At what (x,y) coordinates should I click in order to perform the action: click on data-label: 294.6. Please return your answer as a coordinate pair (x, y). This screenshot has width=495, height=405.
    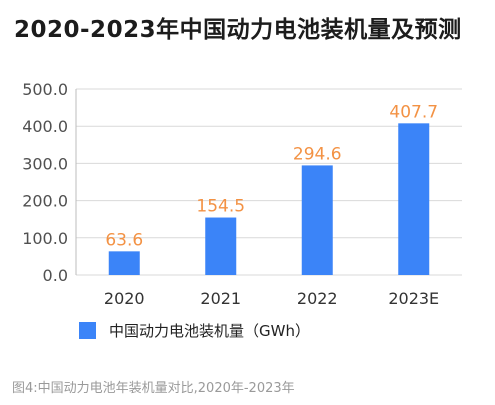
    Looking at the image, I should click on (317, 154).